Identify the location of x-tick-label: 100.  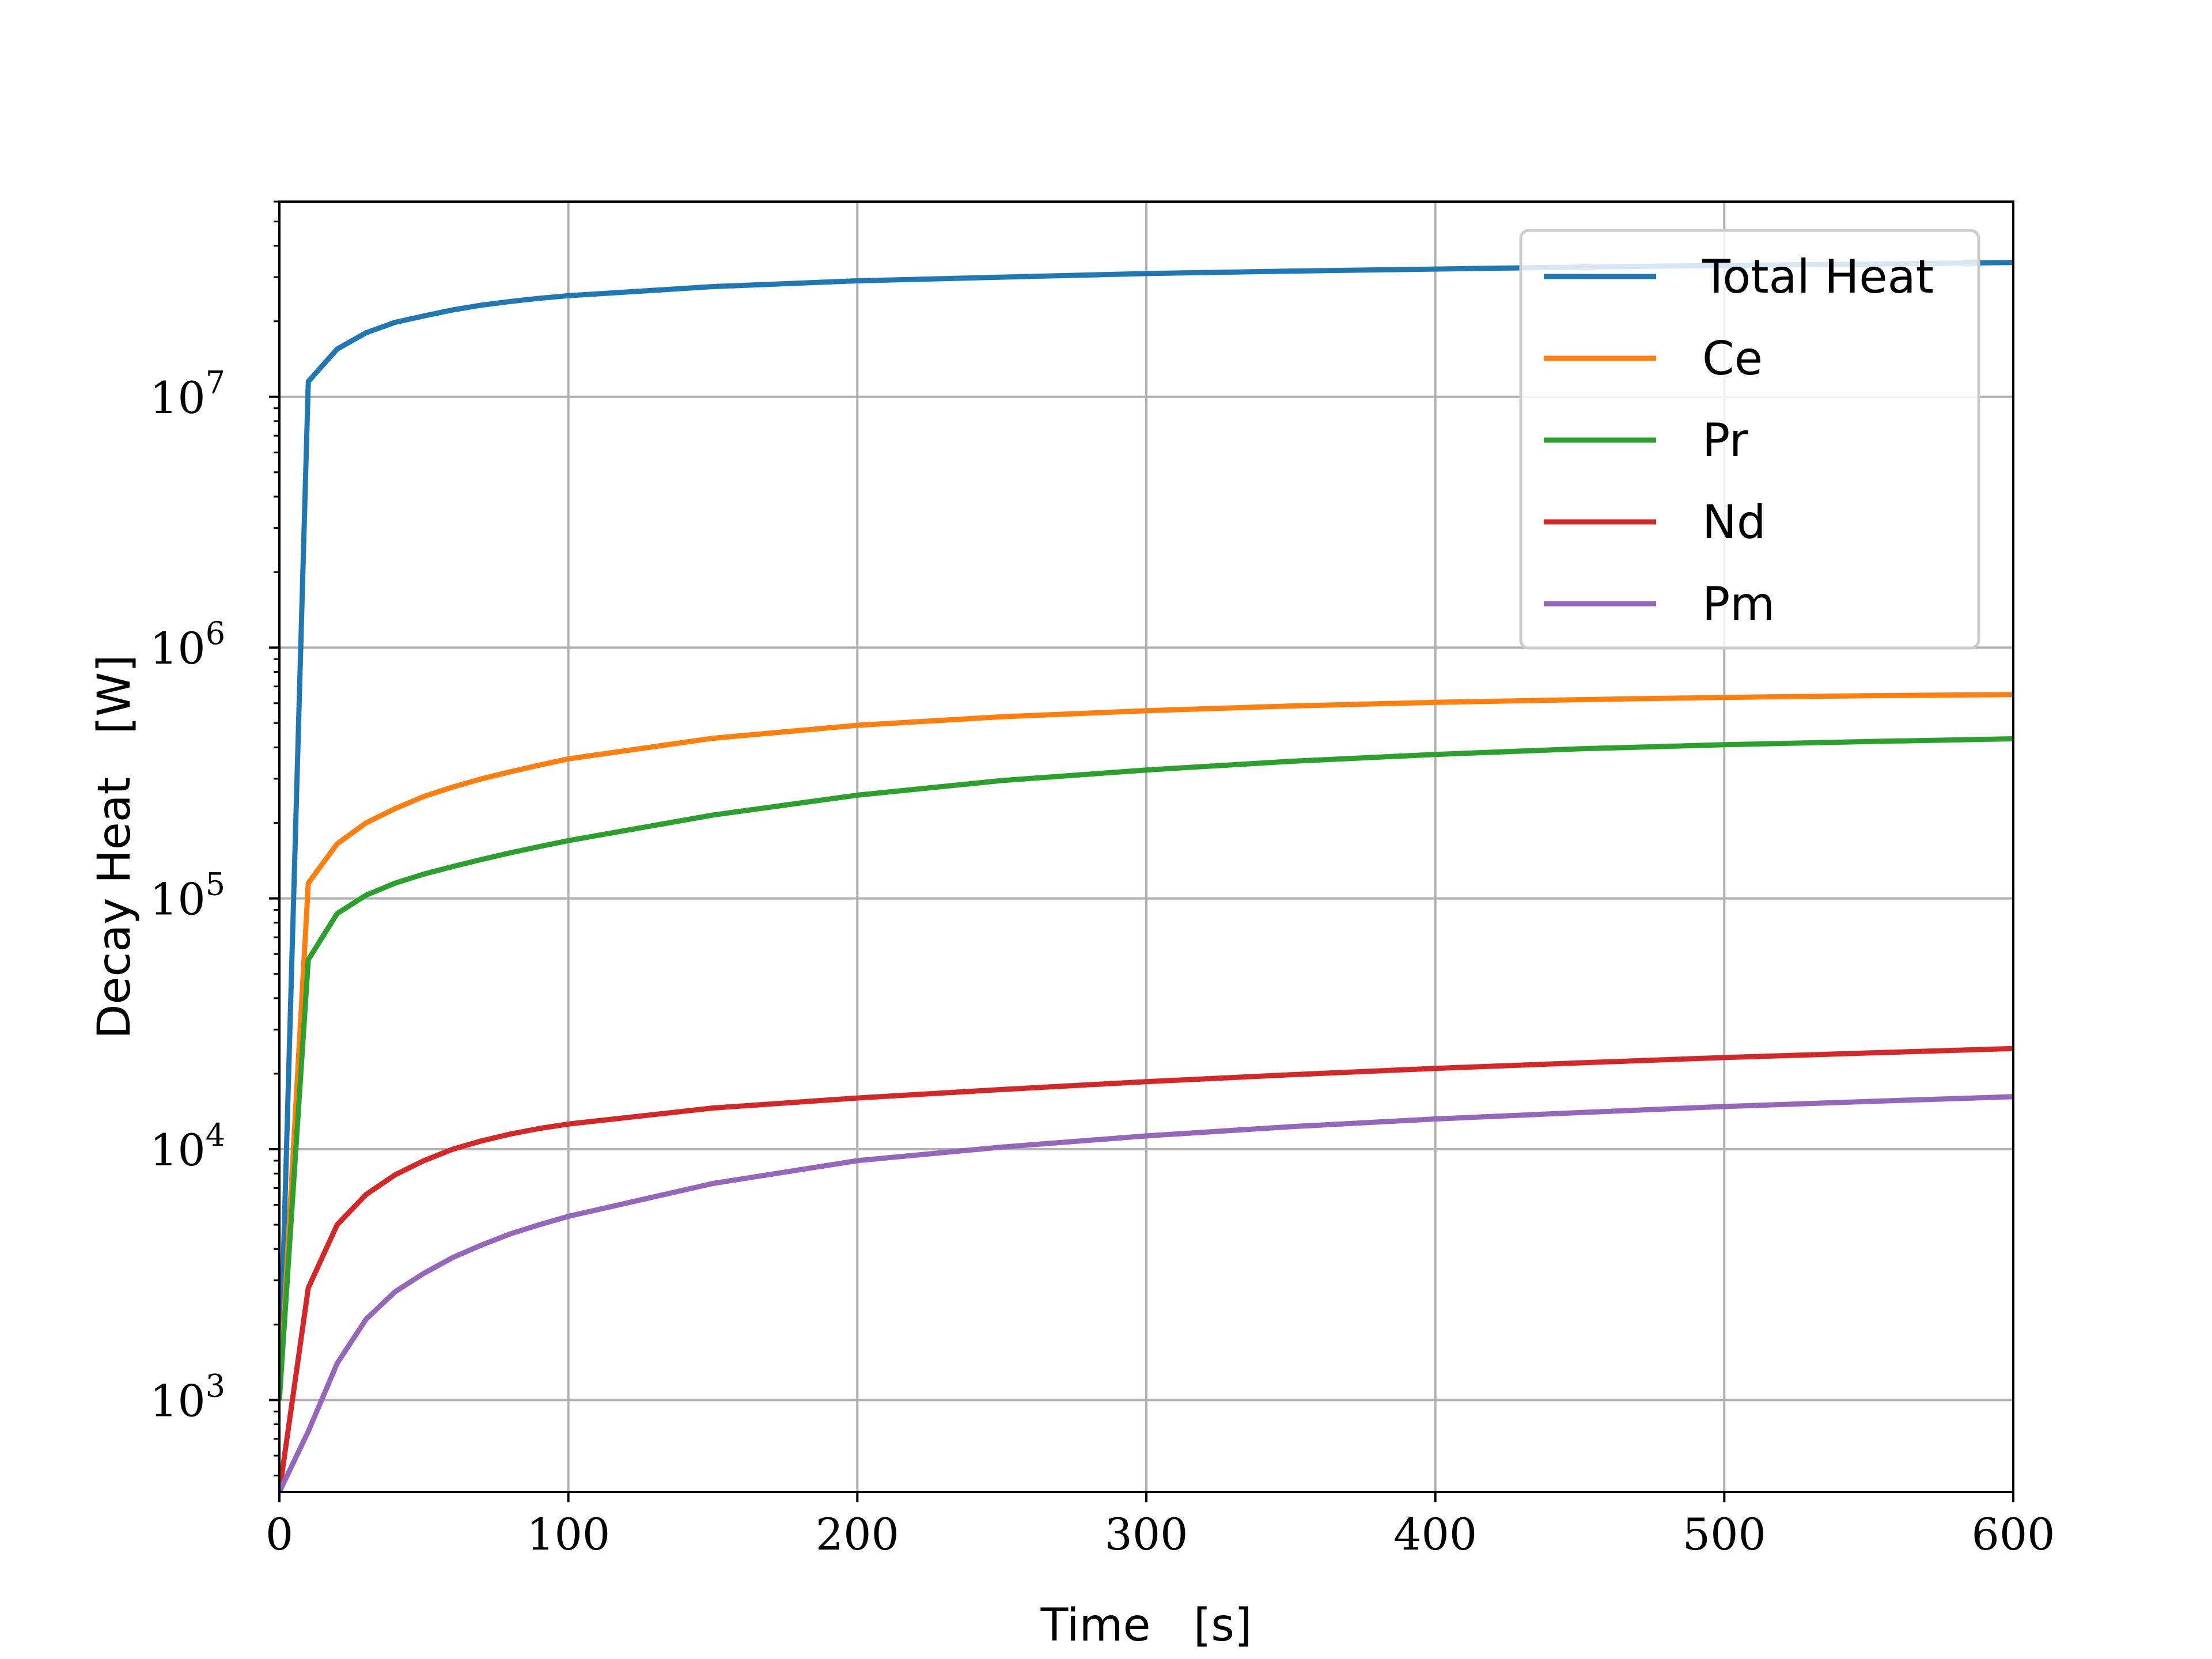
(568, 1534).